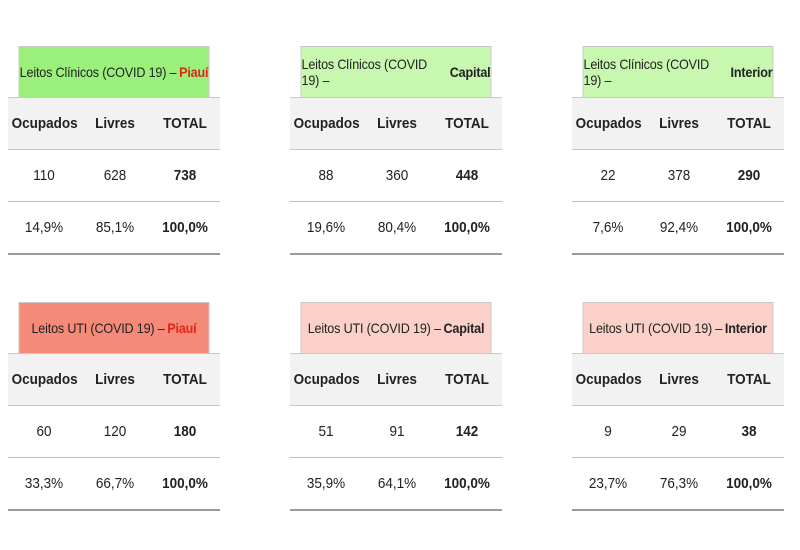 The height and width of the screenshot is (550, 800). What do you see at coordinates (44, 483) in the screenshot?
I see `occupied-percent: 33,3%` at bounding box center [44, 483].